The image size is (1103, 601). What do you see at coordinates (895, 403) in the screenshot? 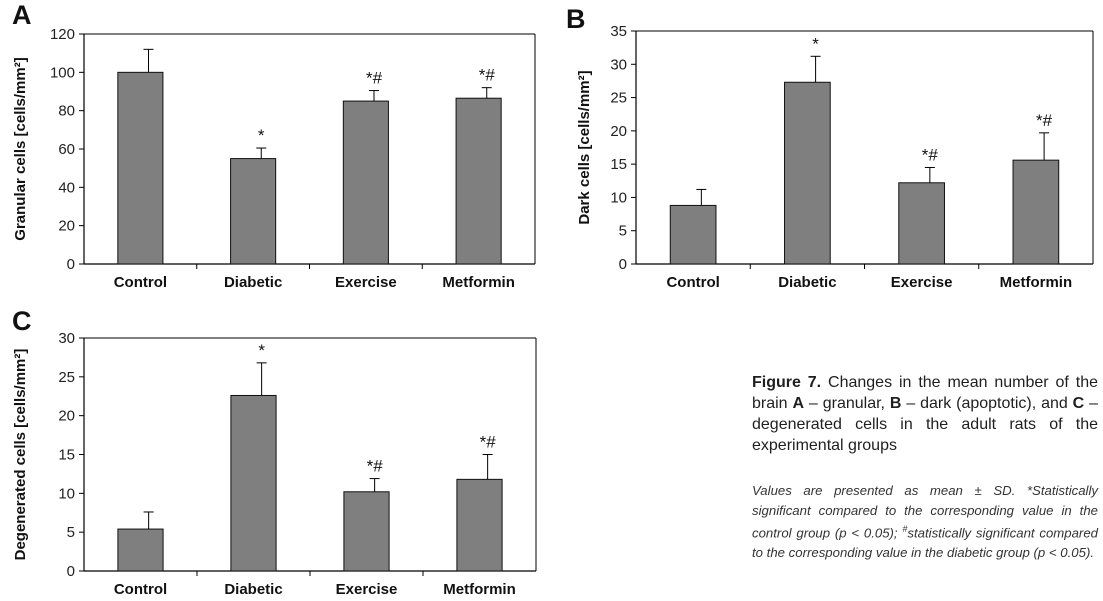
I see `caption-letter-b: B` at bounding box center [895, 403].